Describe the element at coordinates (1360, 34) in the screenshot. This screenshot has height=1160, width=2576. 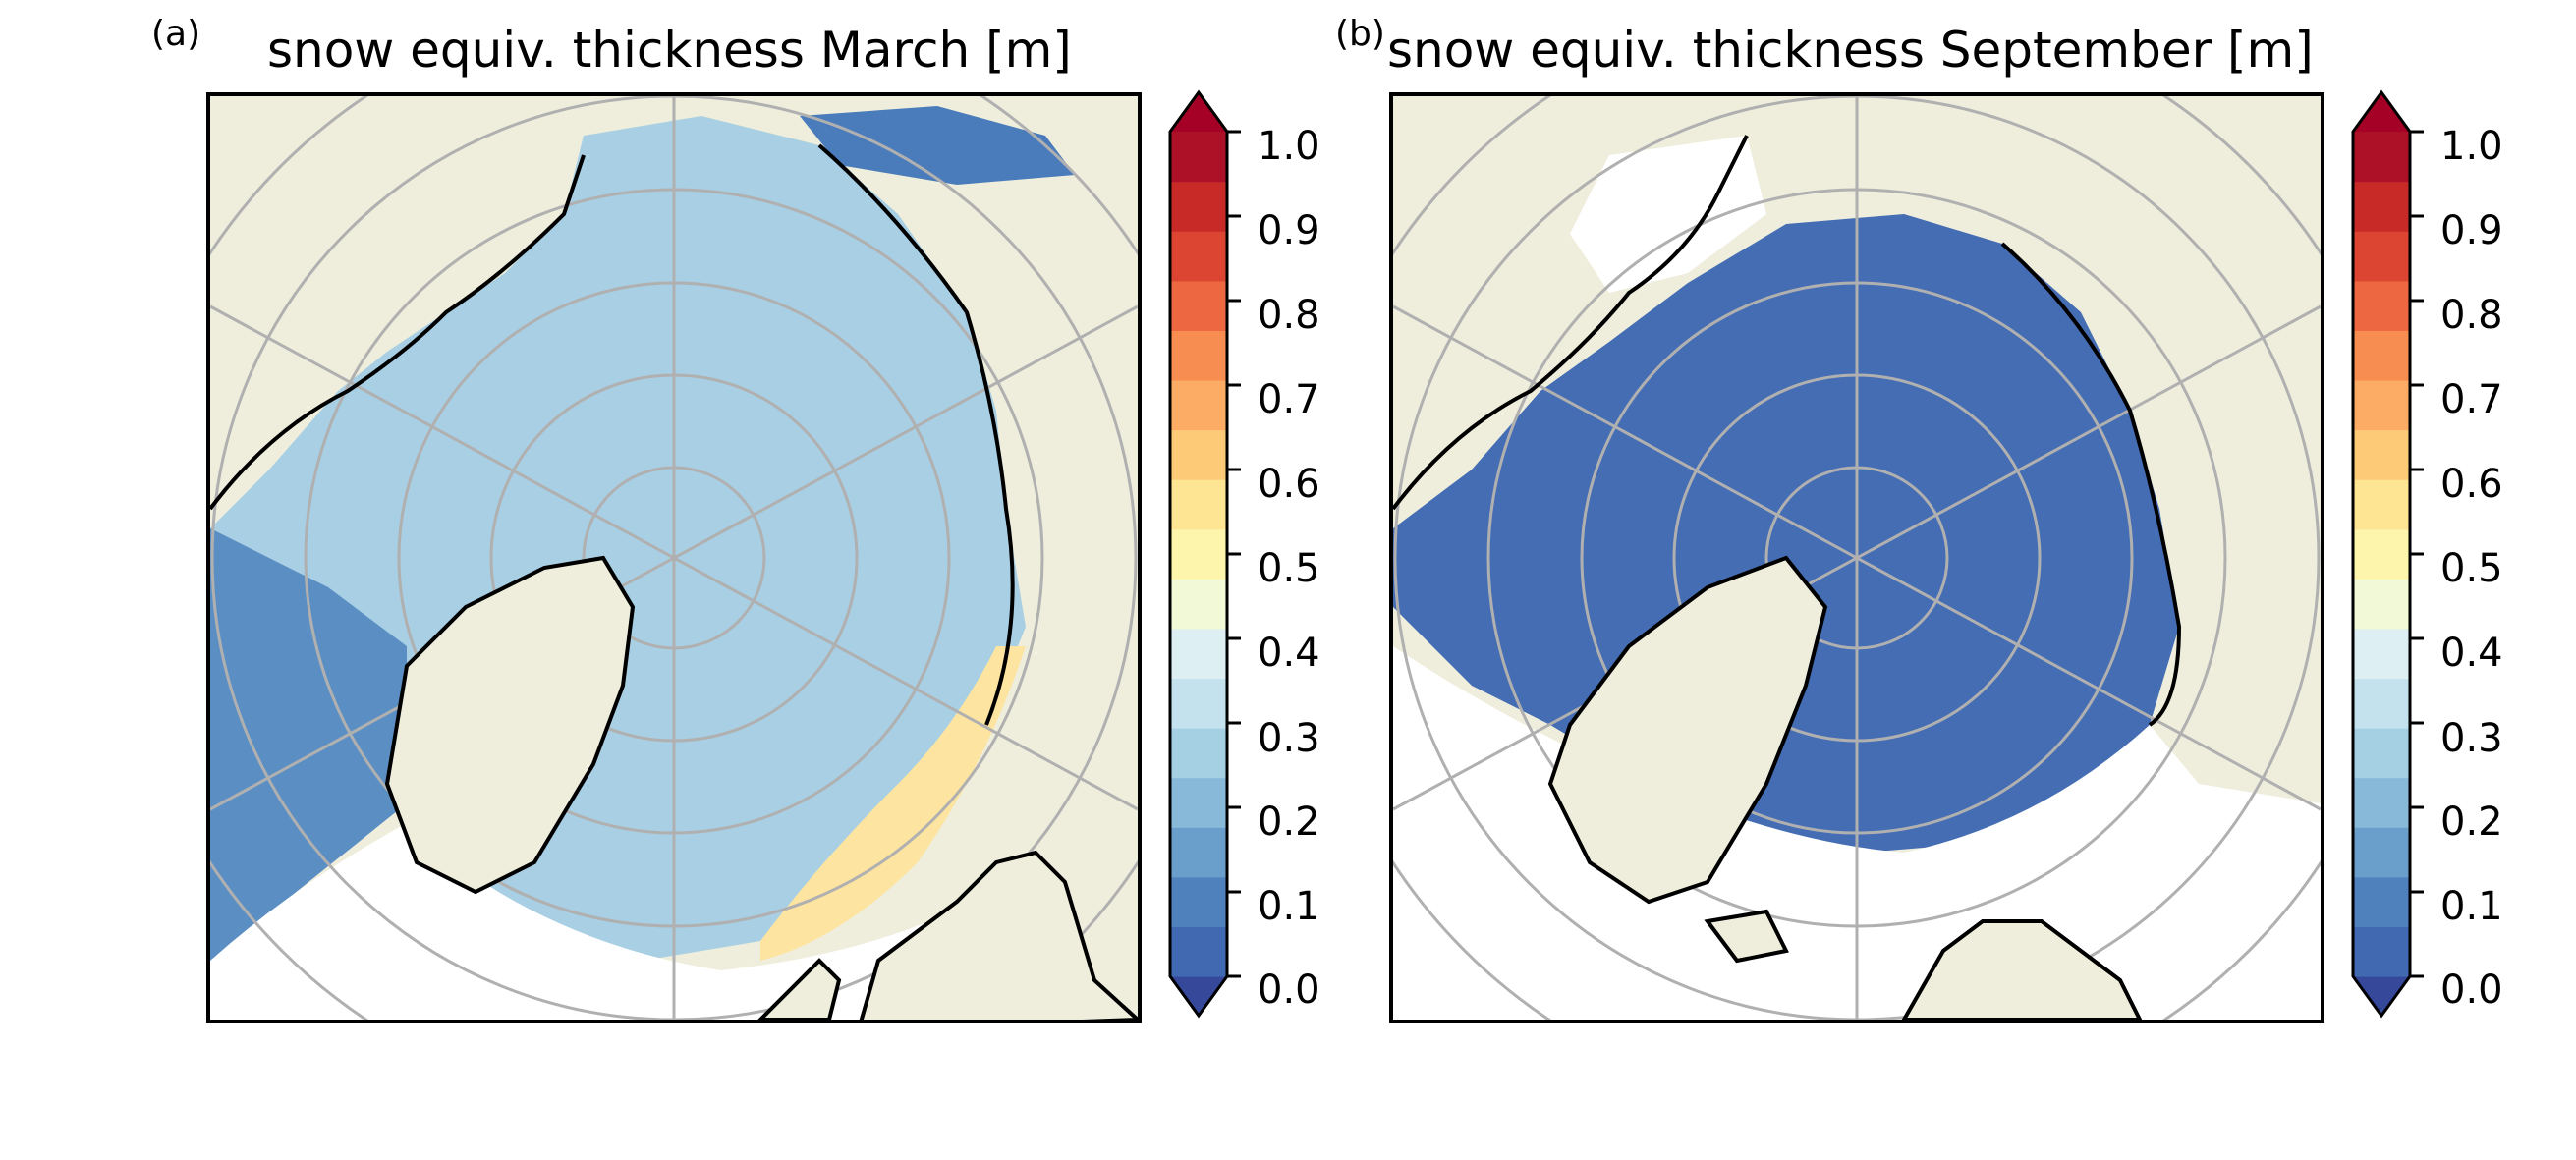
I see `panel-letter: (b)` at that location.